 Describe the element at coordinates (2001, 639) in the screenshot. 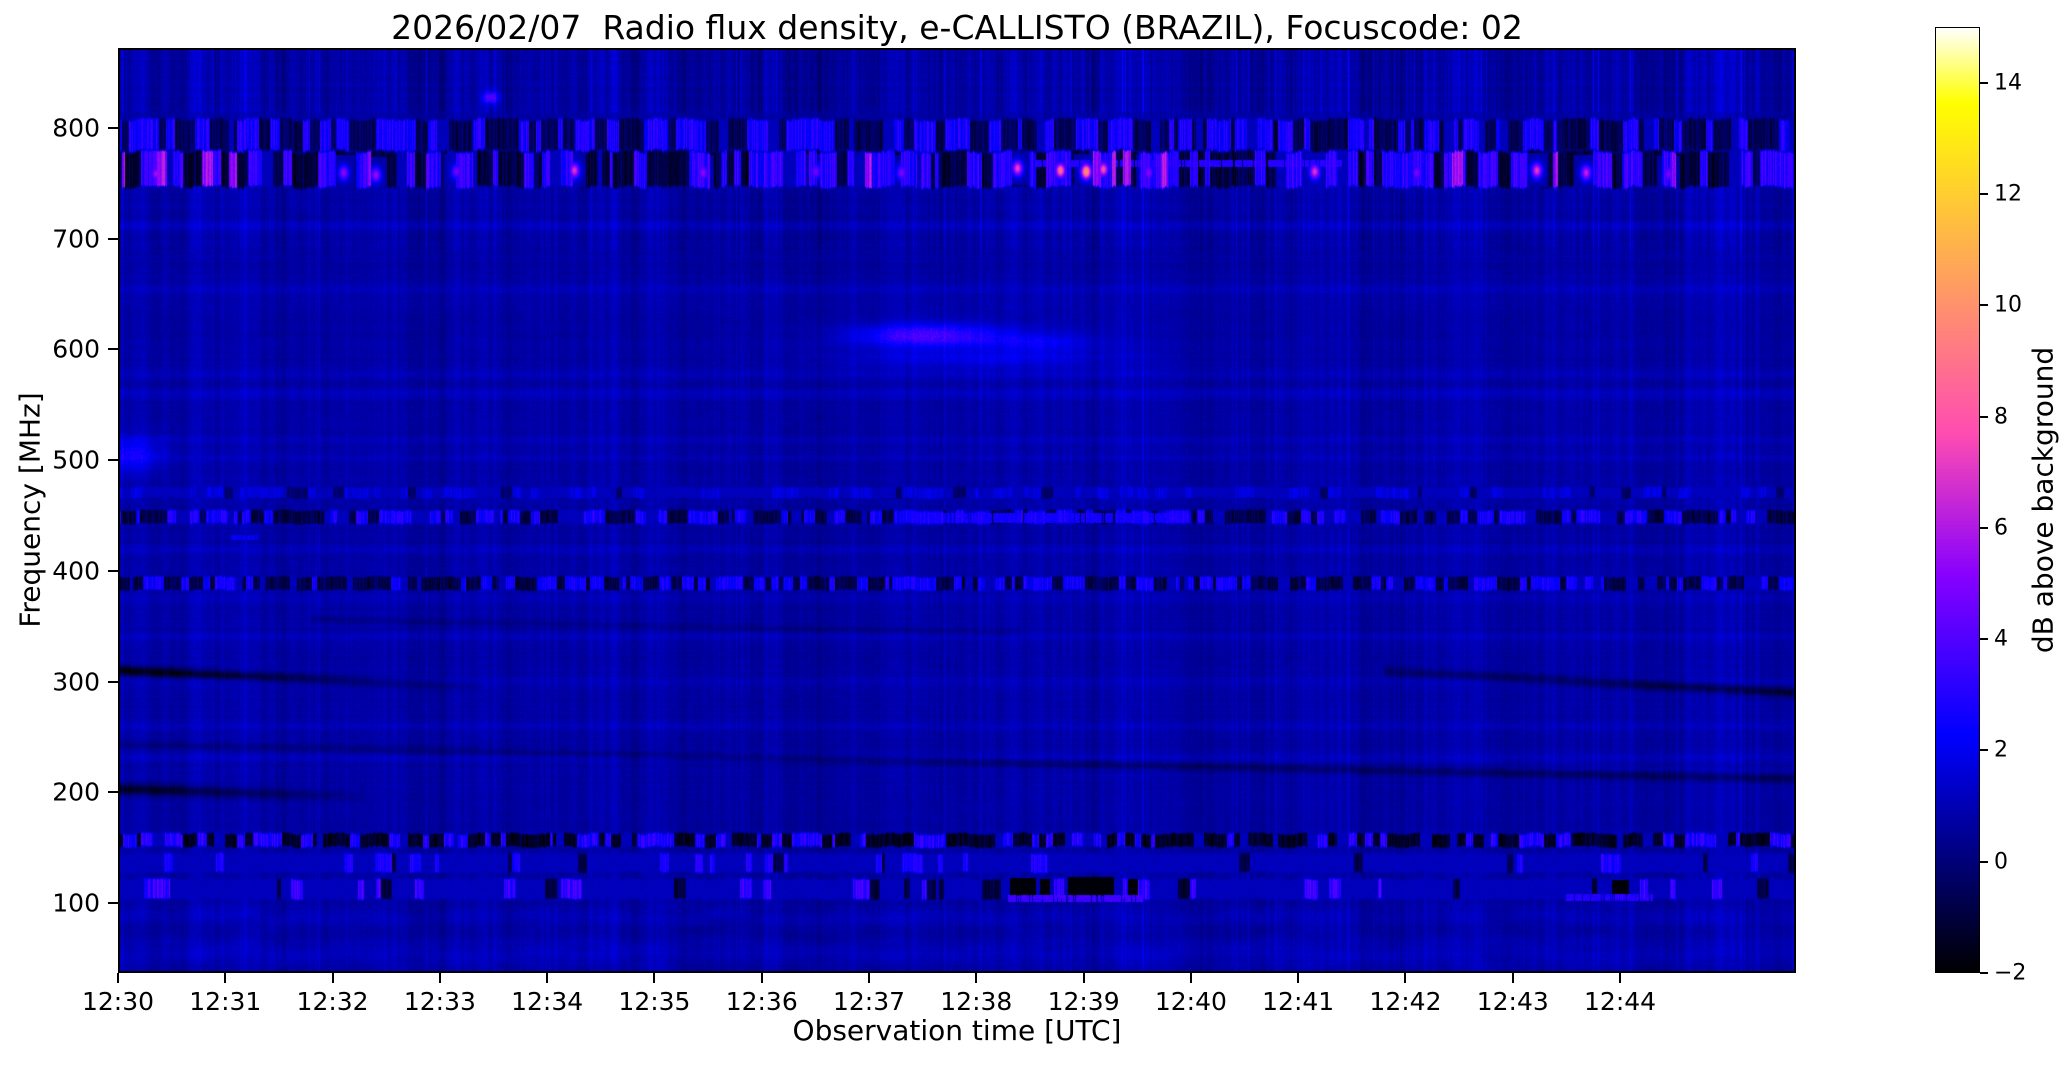

I see `colorbar-tick-label: 4` at that location.